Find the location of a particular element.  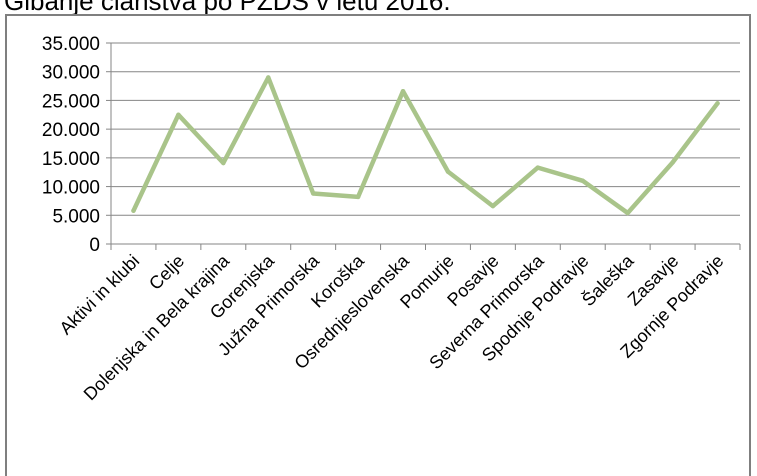

y-tick-label: 10.000 is located at coordinates (71, 188).